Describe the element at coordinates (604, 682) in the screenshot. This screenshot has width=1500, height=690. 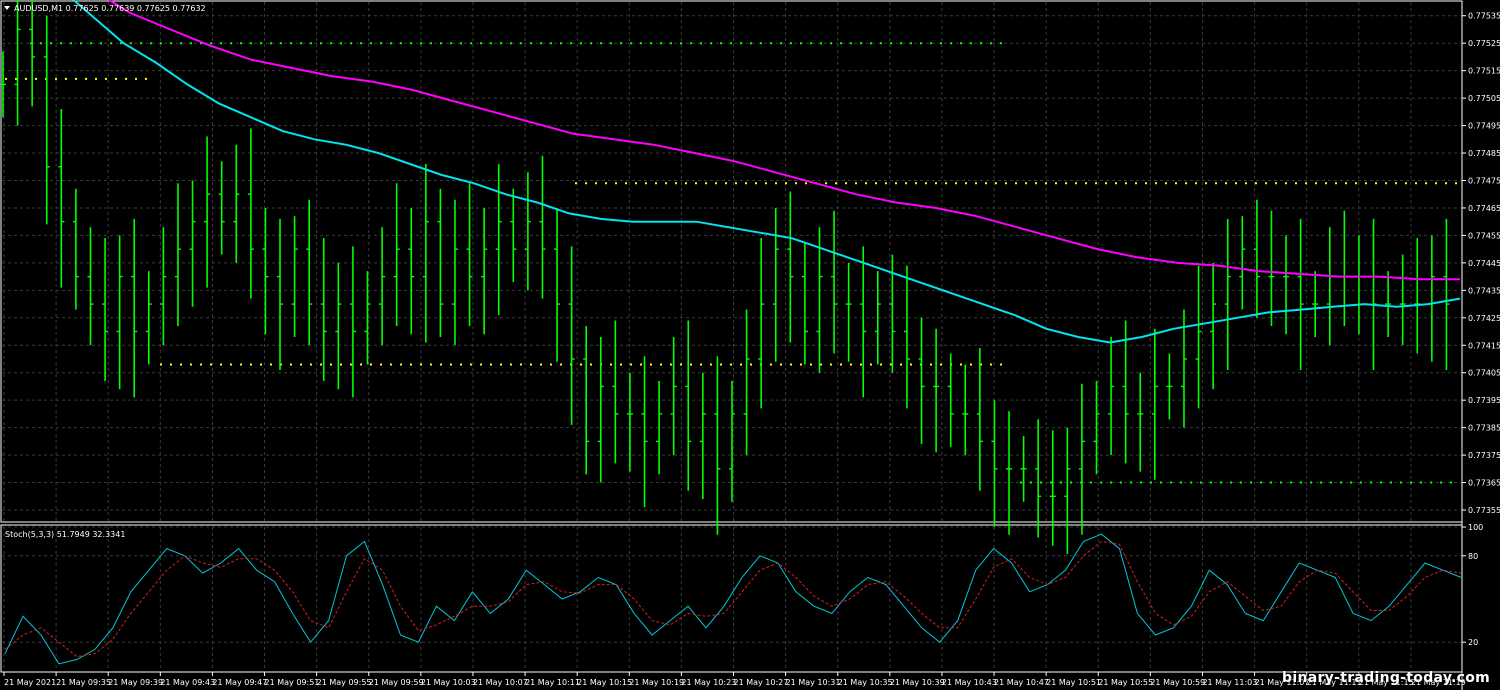
I see `time-tick-label: 21 May 10:15` at that location.